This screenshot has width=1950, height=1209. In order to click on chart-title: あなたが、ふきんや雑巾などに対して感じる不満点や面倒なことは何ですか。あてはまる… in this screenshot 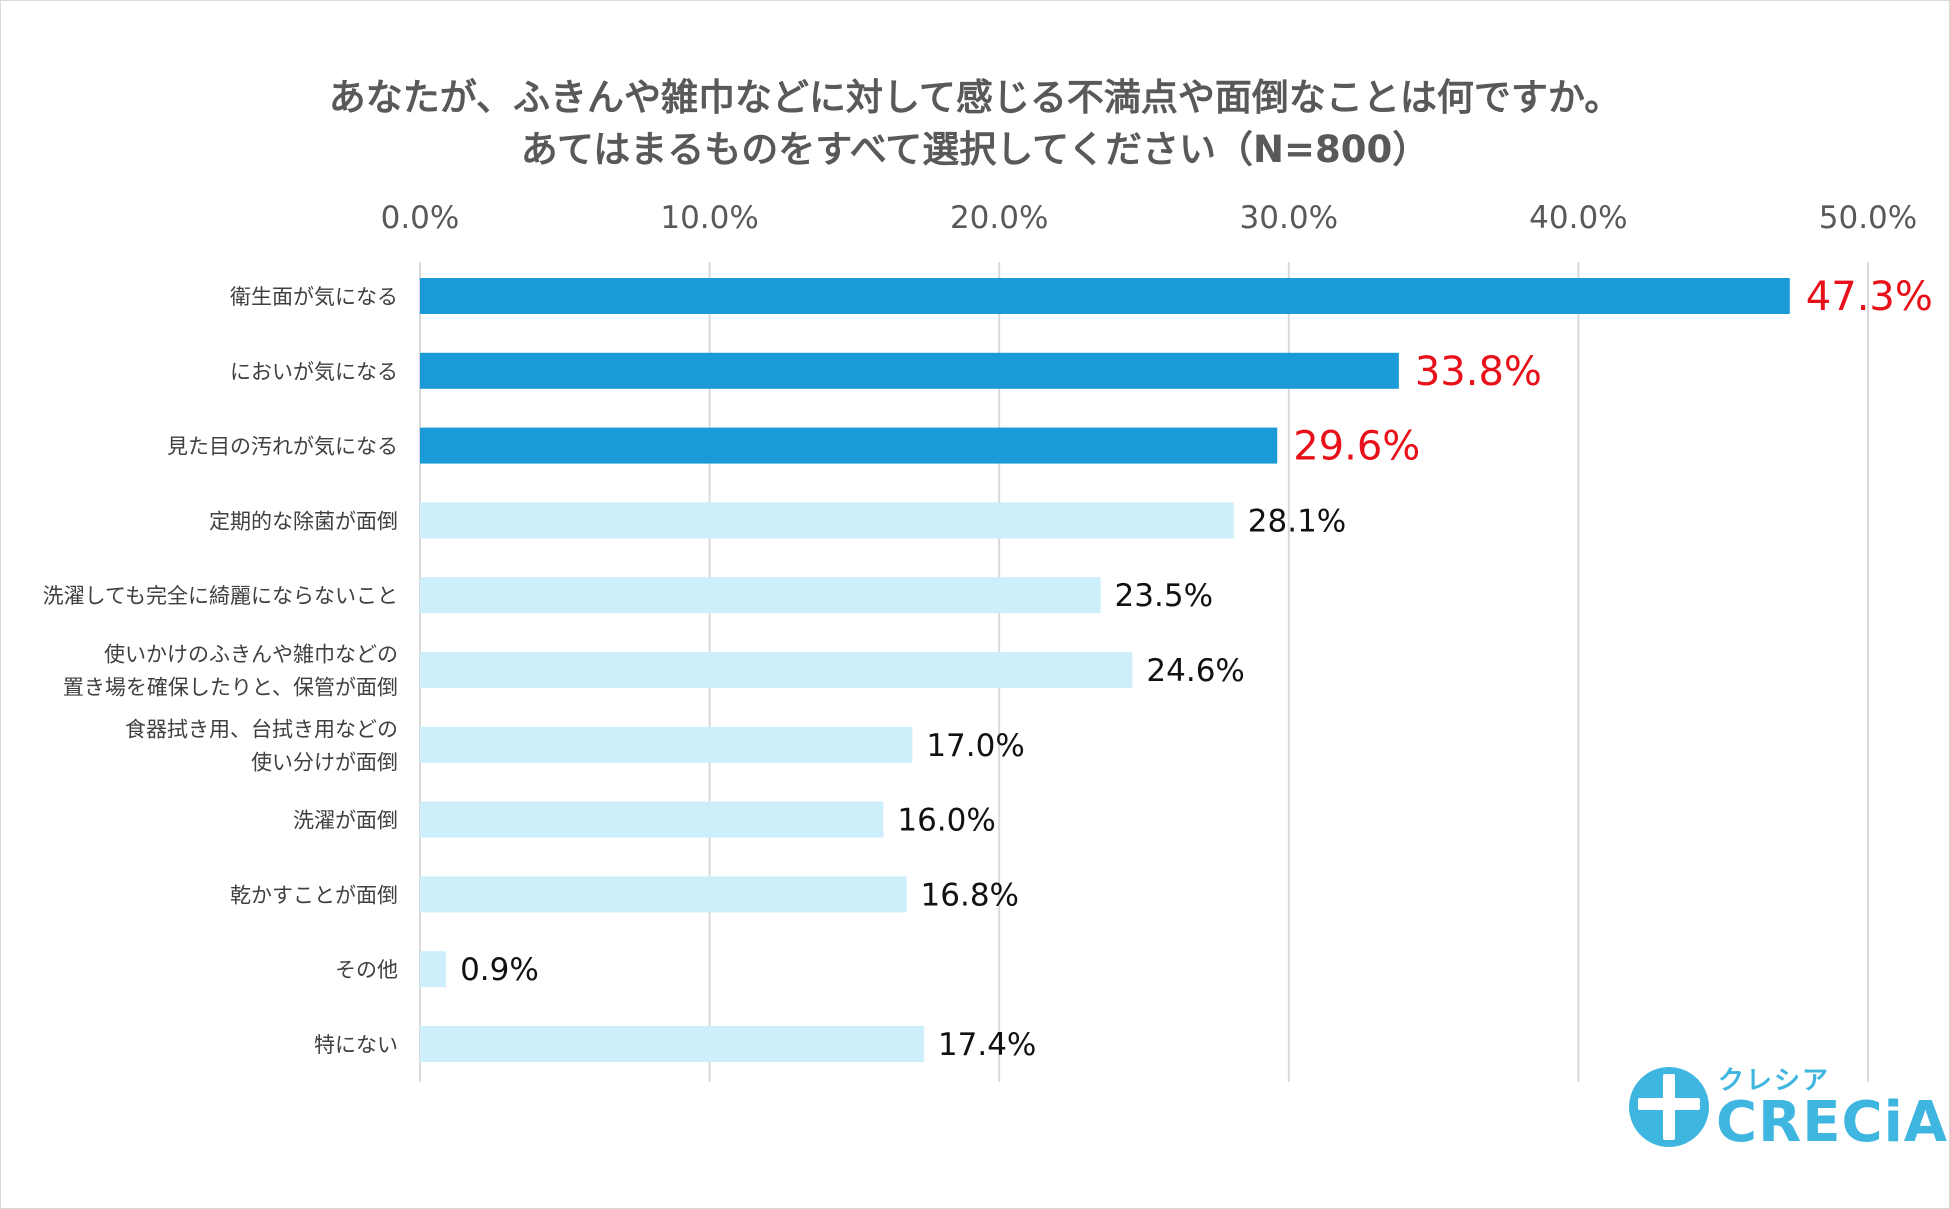, I will do `click(975, 123)`.